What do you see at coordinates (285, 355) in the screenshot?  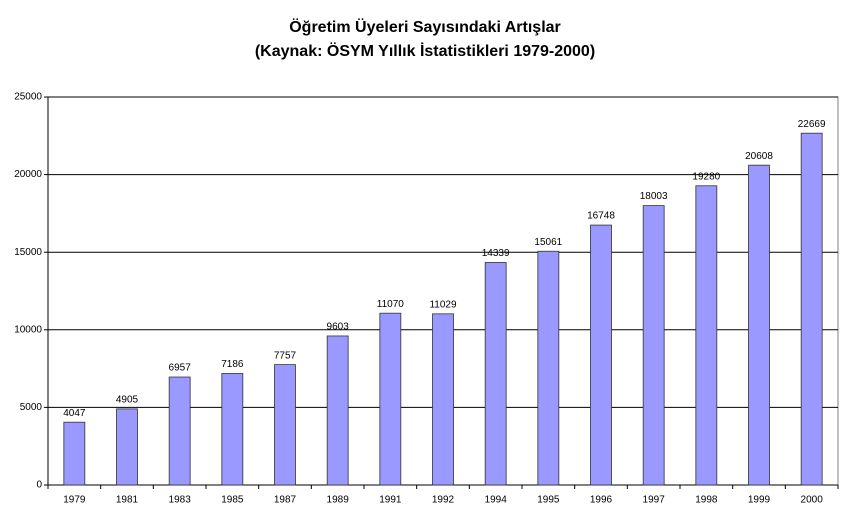 I see `data-label: 7757` at bounding box center [285, 355].